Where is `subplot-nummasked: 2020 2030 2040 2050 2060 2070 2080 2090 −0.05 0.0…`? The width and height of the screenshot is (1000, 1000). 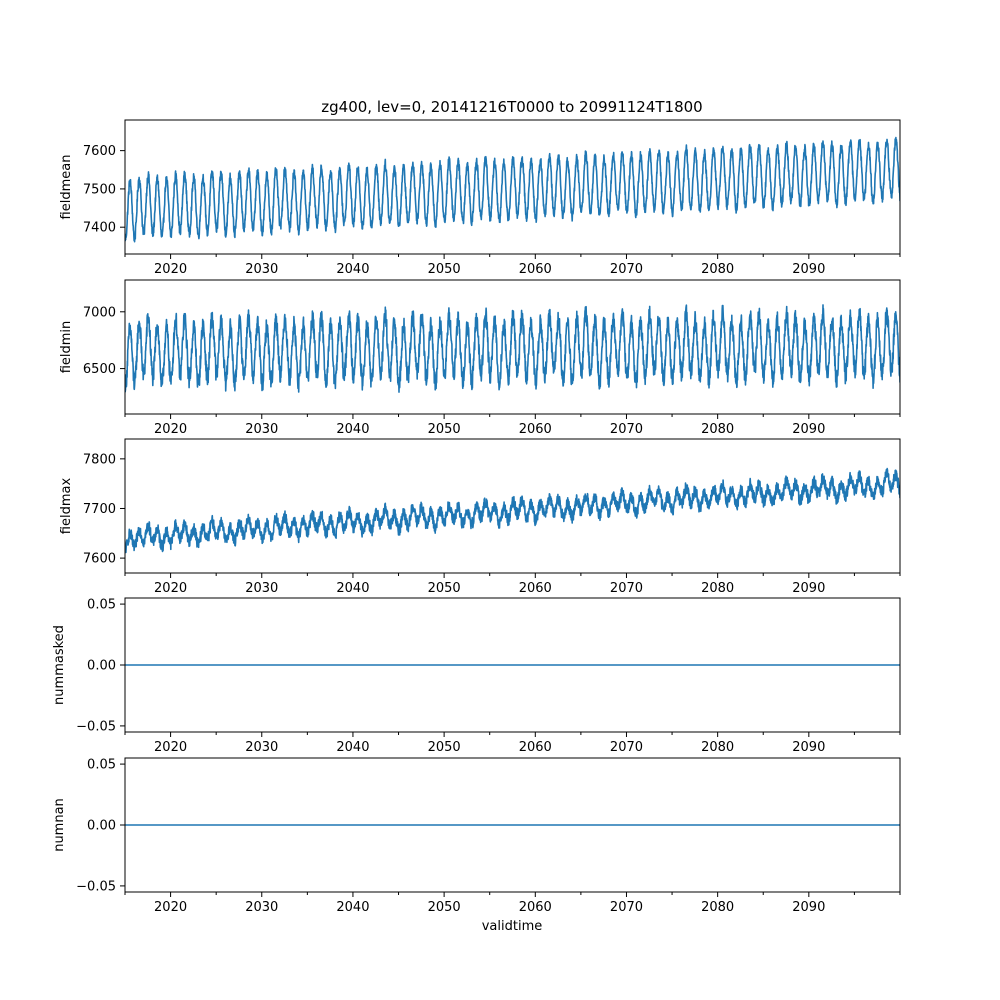
subplot-nummasked: 2020 2030 2040 2050 2060 2070 2080 2090 −0.05 0.0… is located at coordinates (476, 676).